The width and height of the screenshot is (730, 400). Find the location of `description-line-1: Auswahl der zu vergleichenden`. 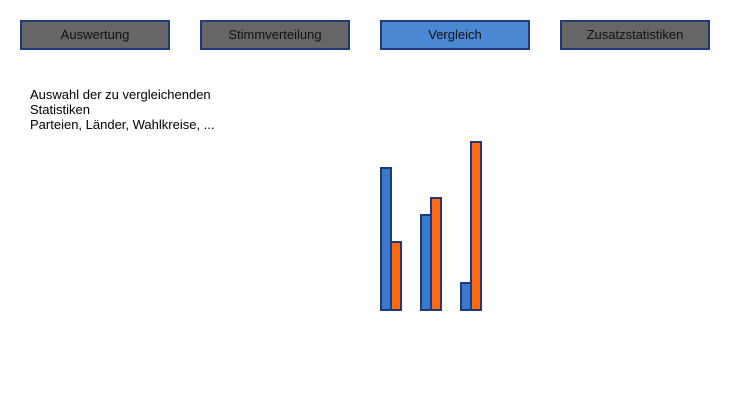

description-line-1: Auswahl der zu vergleichenden is located at coordinates (120, 94).